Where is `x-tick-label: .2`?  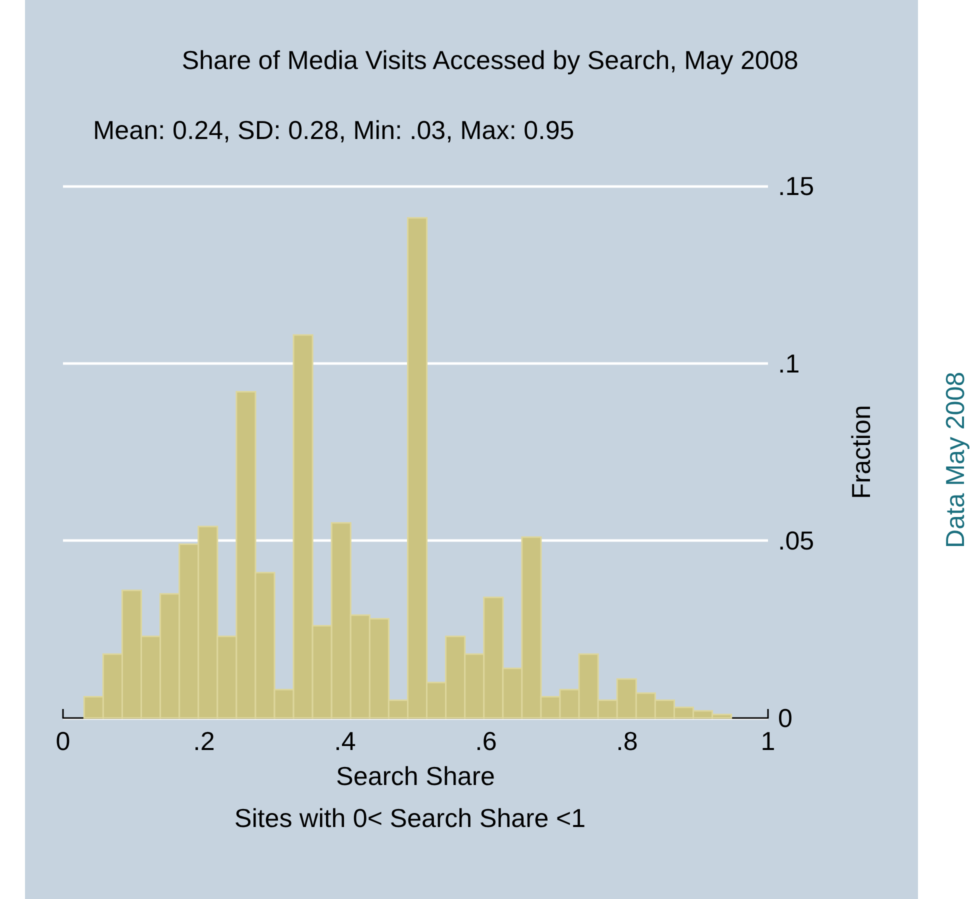 x-tick-label: .2 is located at coordinates (204, 741).